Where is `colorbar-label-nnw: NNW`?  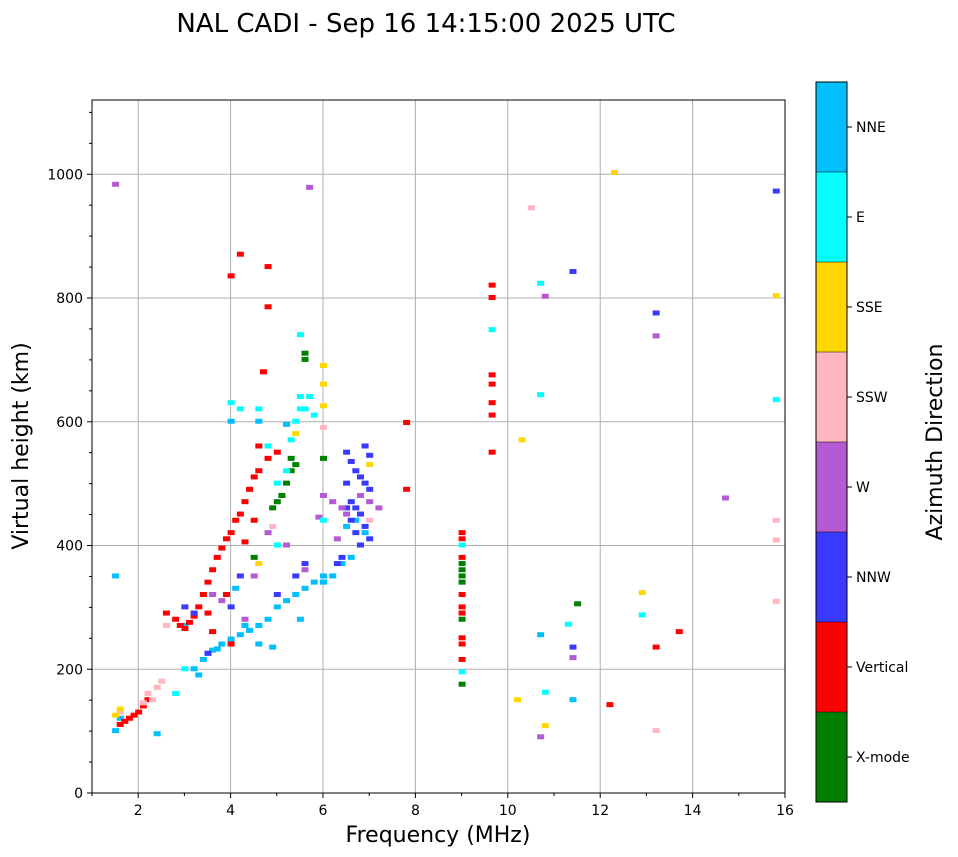
colorbar-label-nnw: NNW is located at coordinates (873, 578).